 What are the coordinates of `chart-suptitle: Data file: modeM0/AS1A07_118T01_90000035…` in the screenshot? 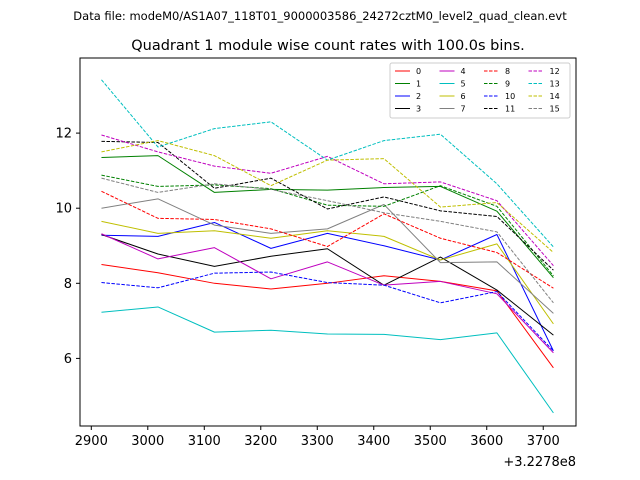 It's located at (320, 16).